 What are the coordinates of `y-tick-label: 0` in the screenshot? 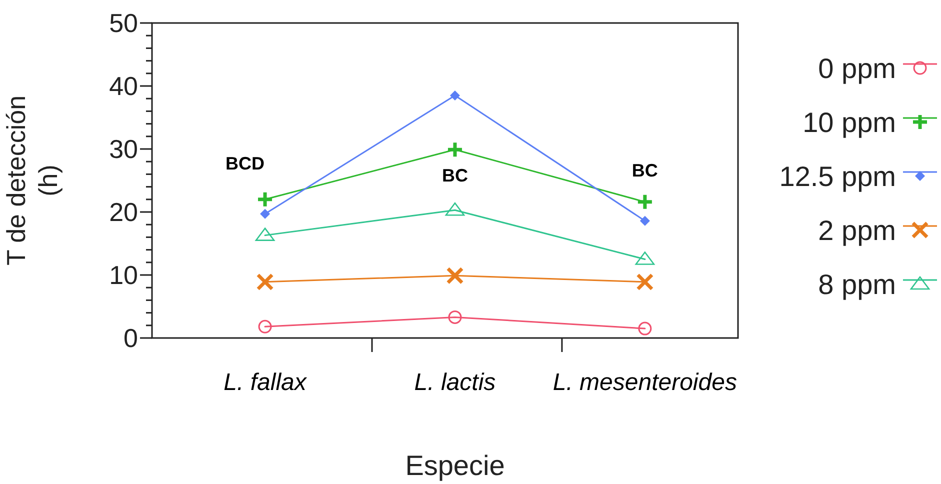 It's located at (131, 338).